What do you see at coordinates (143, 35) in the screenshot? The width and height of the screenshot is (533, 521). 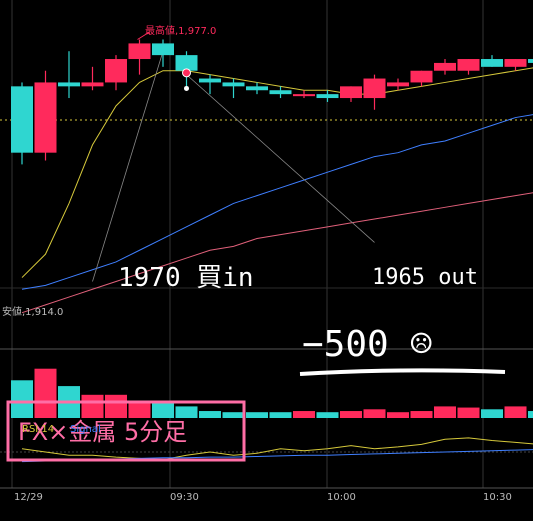 I see `high-marker-leader` at bounding box center [143, 35].